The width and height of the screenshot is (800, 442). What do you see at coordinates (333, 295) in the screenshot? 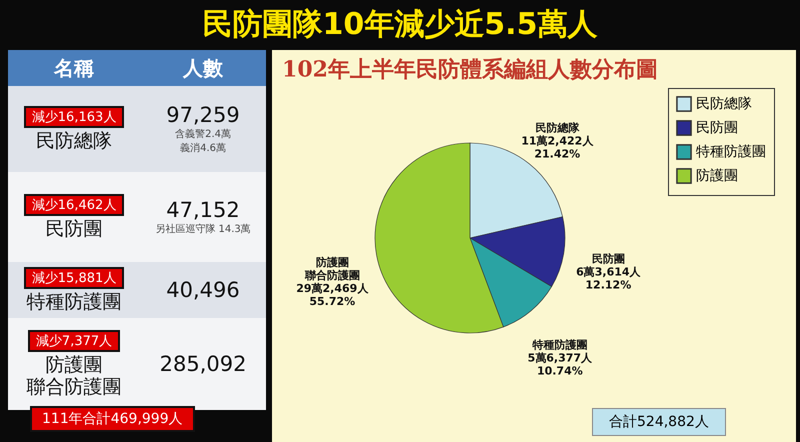
I see `data-label: 29萬2,469人 55.72%` at bounding box center [333, 295].